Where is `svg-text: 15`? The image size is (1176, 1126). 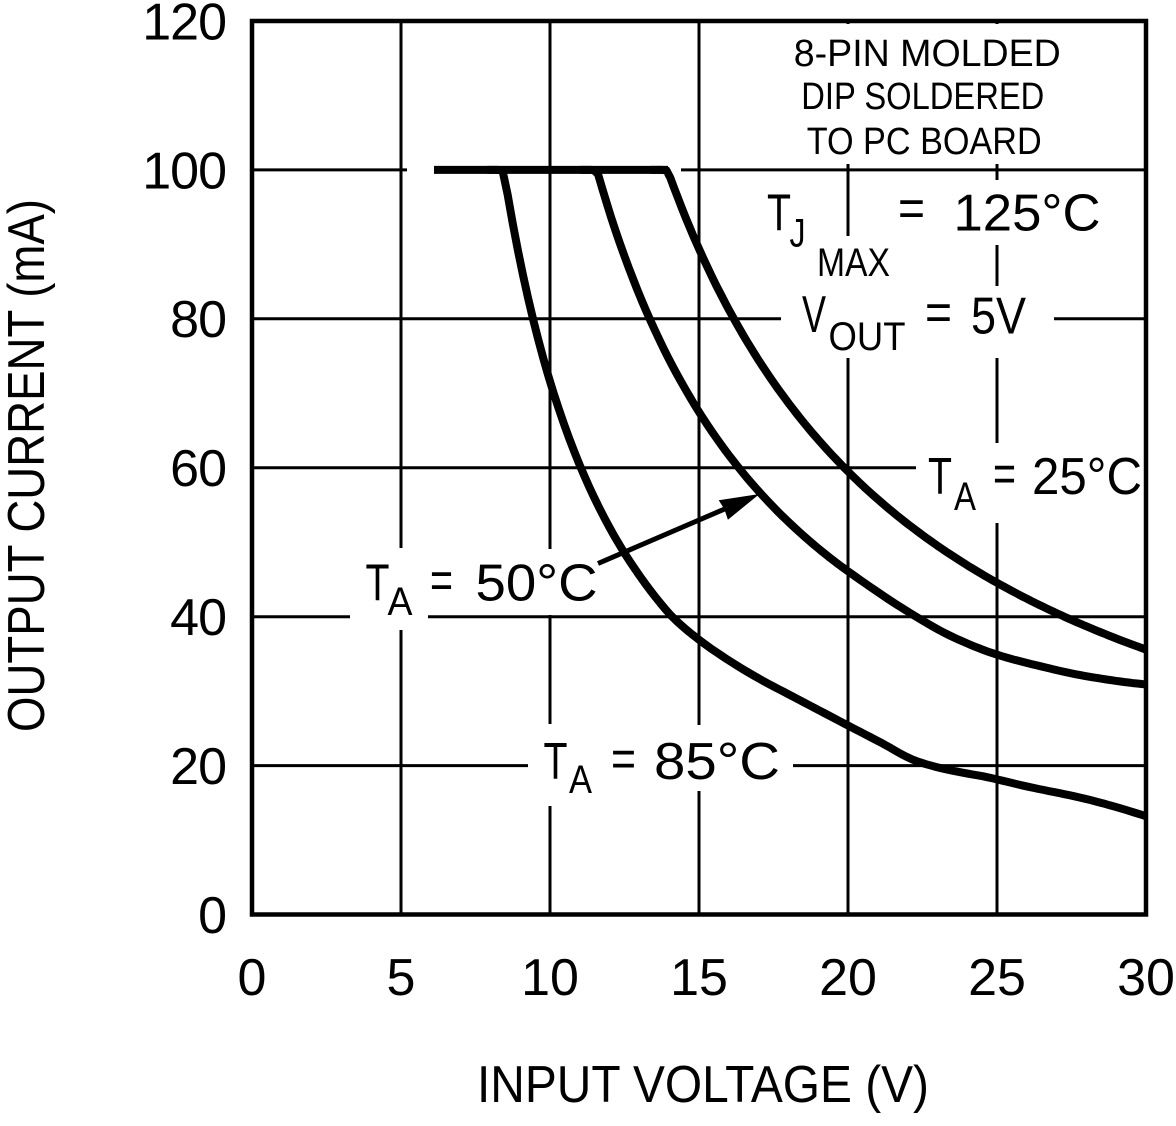 svg-text: 15 is located at coordinates (699, 978).